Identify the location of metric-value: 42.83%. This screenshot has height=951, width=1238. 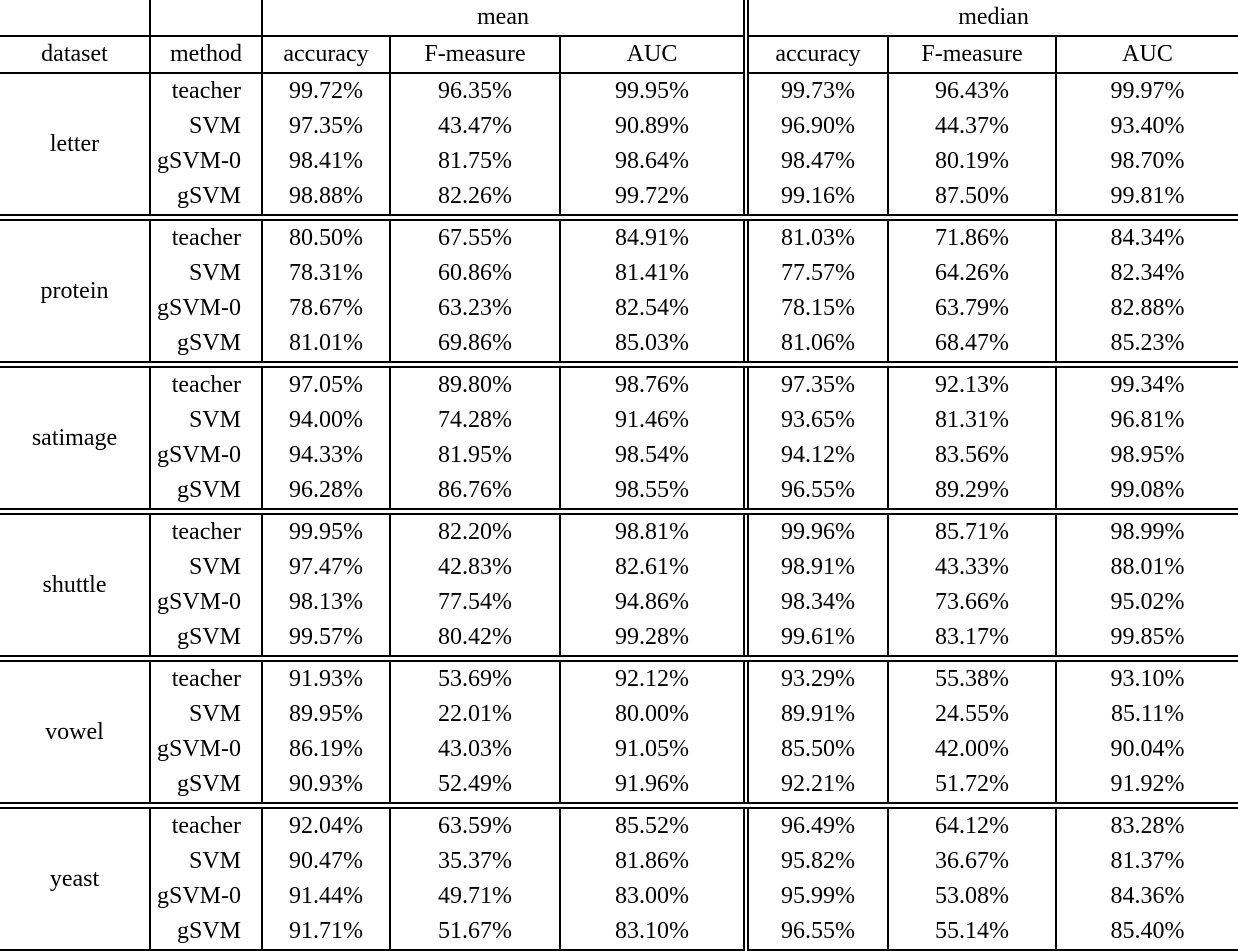
(474, 567).